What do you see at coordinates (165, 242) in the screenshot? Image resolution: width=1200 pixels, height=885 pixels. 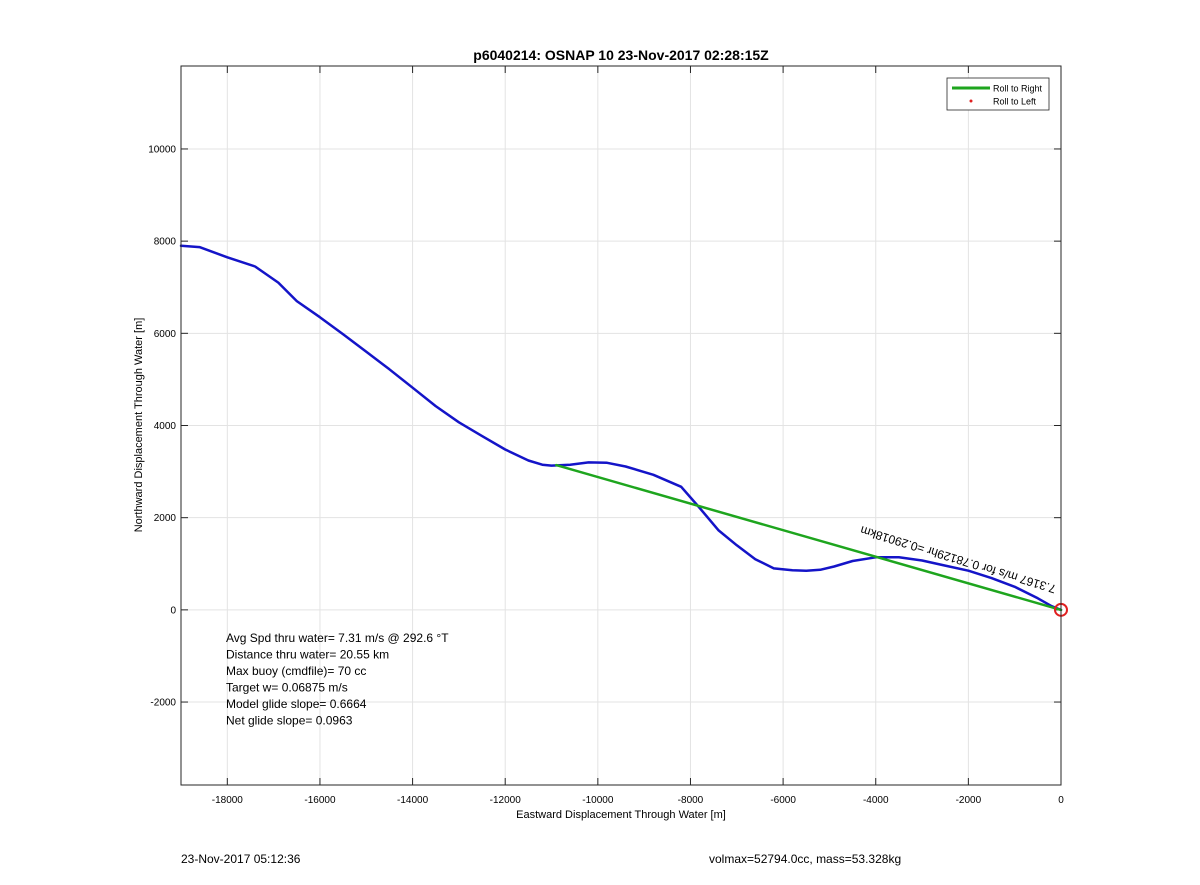 I see `y-tick-label: 8000` at bounding box center [165, 242].